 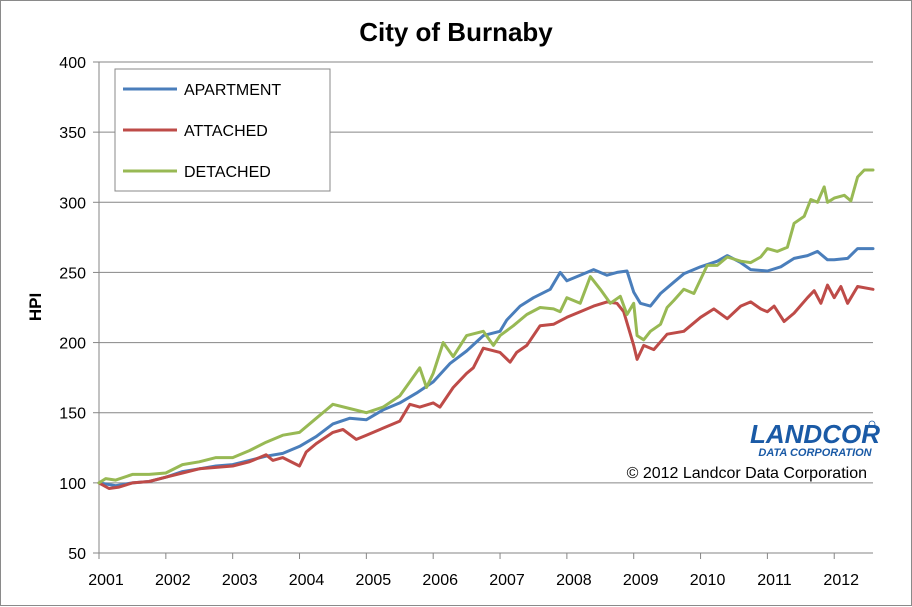 I want to click on x-tick-label-2004: 2004, so click(x=307, y=580).